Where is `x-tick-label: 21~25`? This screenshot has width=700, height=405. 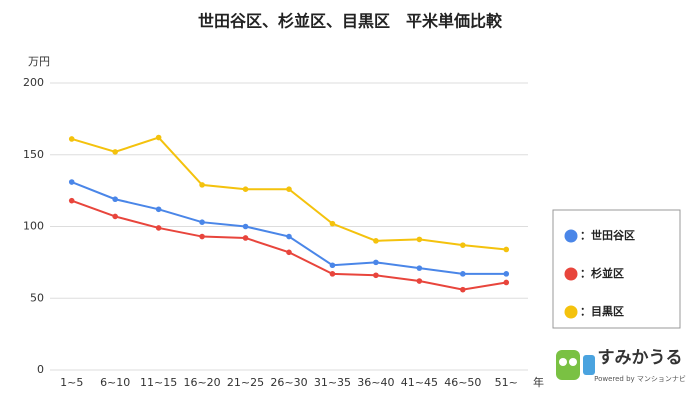
x-tick-label: 21~25 is located at coordinates (245, 382).